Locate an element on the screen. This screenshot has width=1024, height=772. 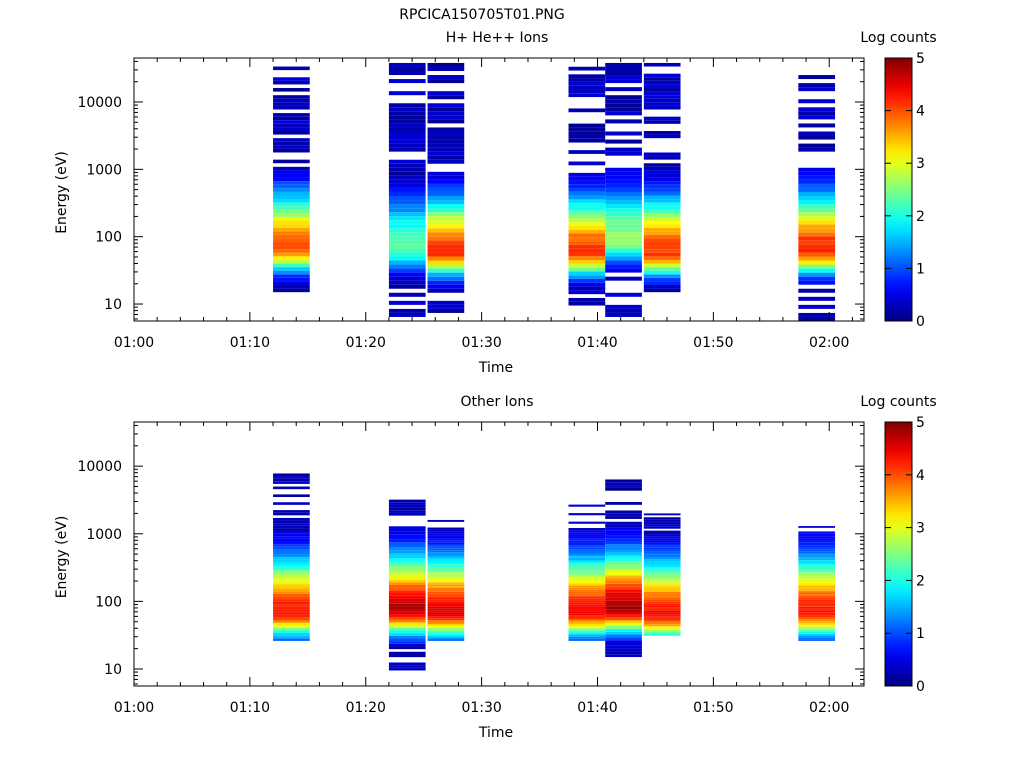
x-tick-label: 01:50 is located at coordinates (713, 343).